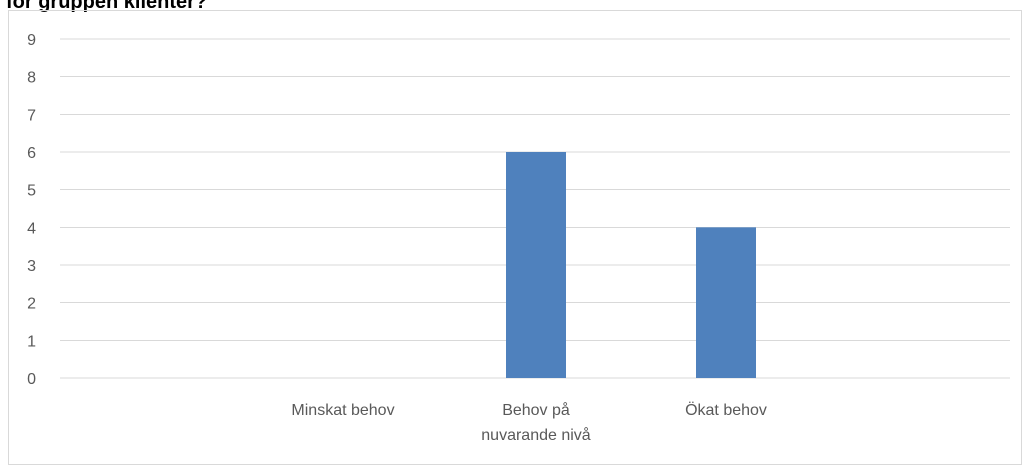 This screenshot has height=465, width=1024. What do you see at coordinates (31, 191) in the screenshot?
I see `y-tick-label: 5` at bounding box center [31, 191].